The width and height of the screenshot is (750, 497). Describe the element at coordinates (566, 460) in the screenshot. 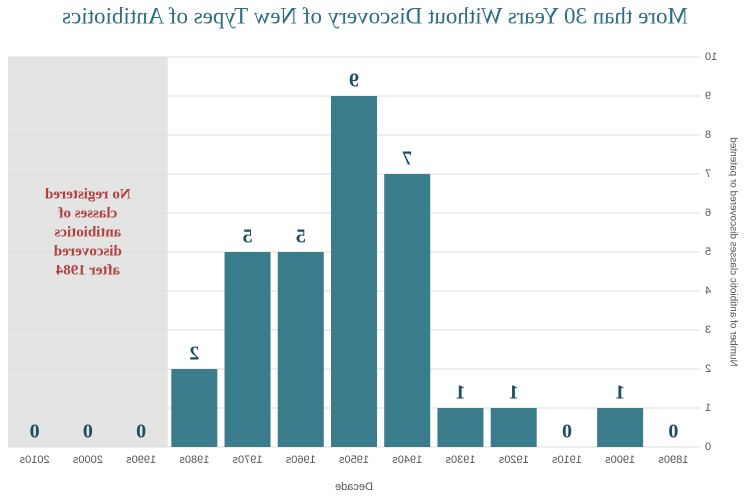

I see `x-tick-label: 1910s` at that location.